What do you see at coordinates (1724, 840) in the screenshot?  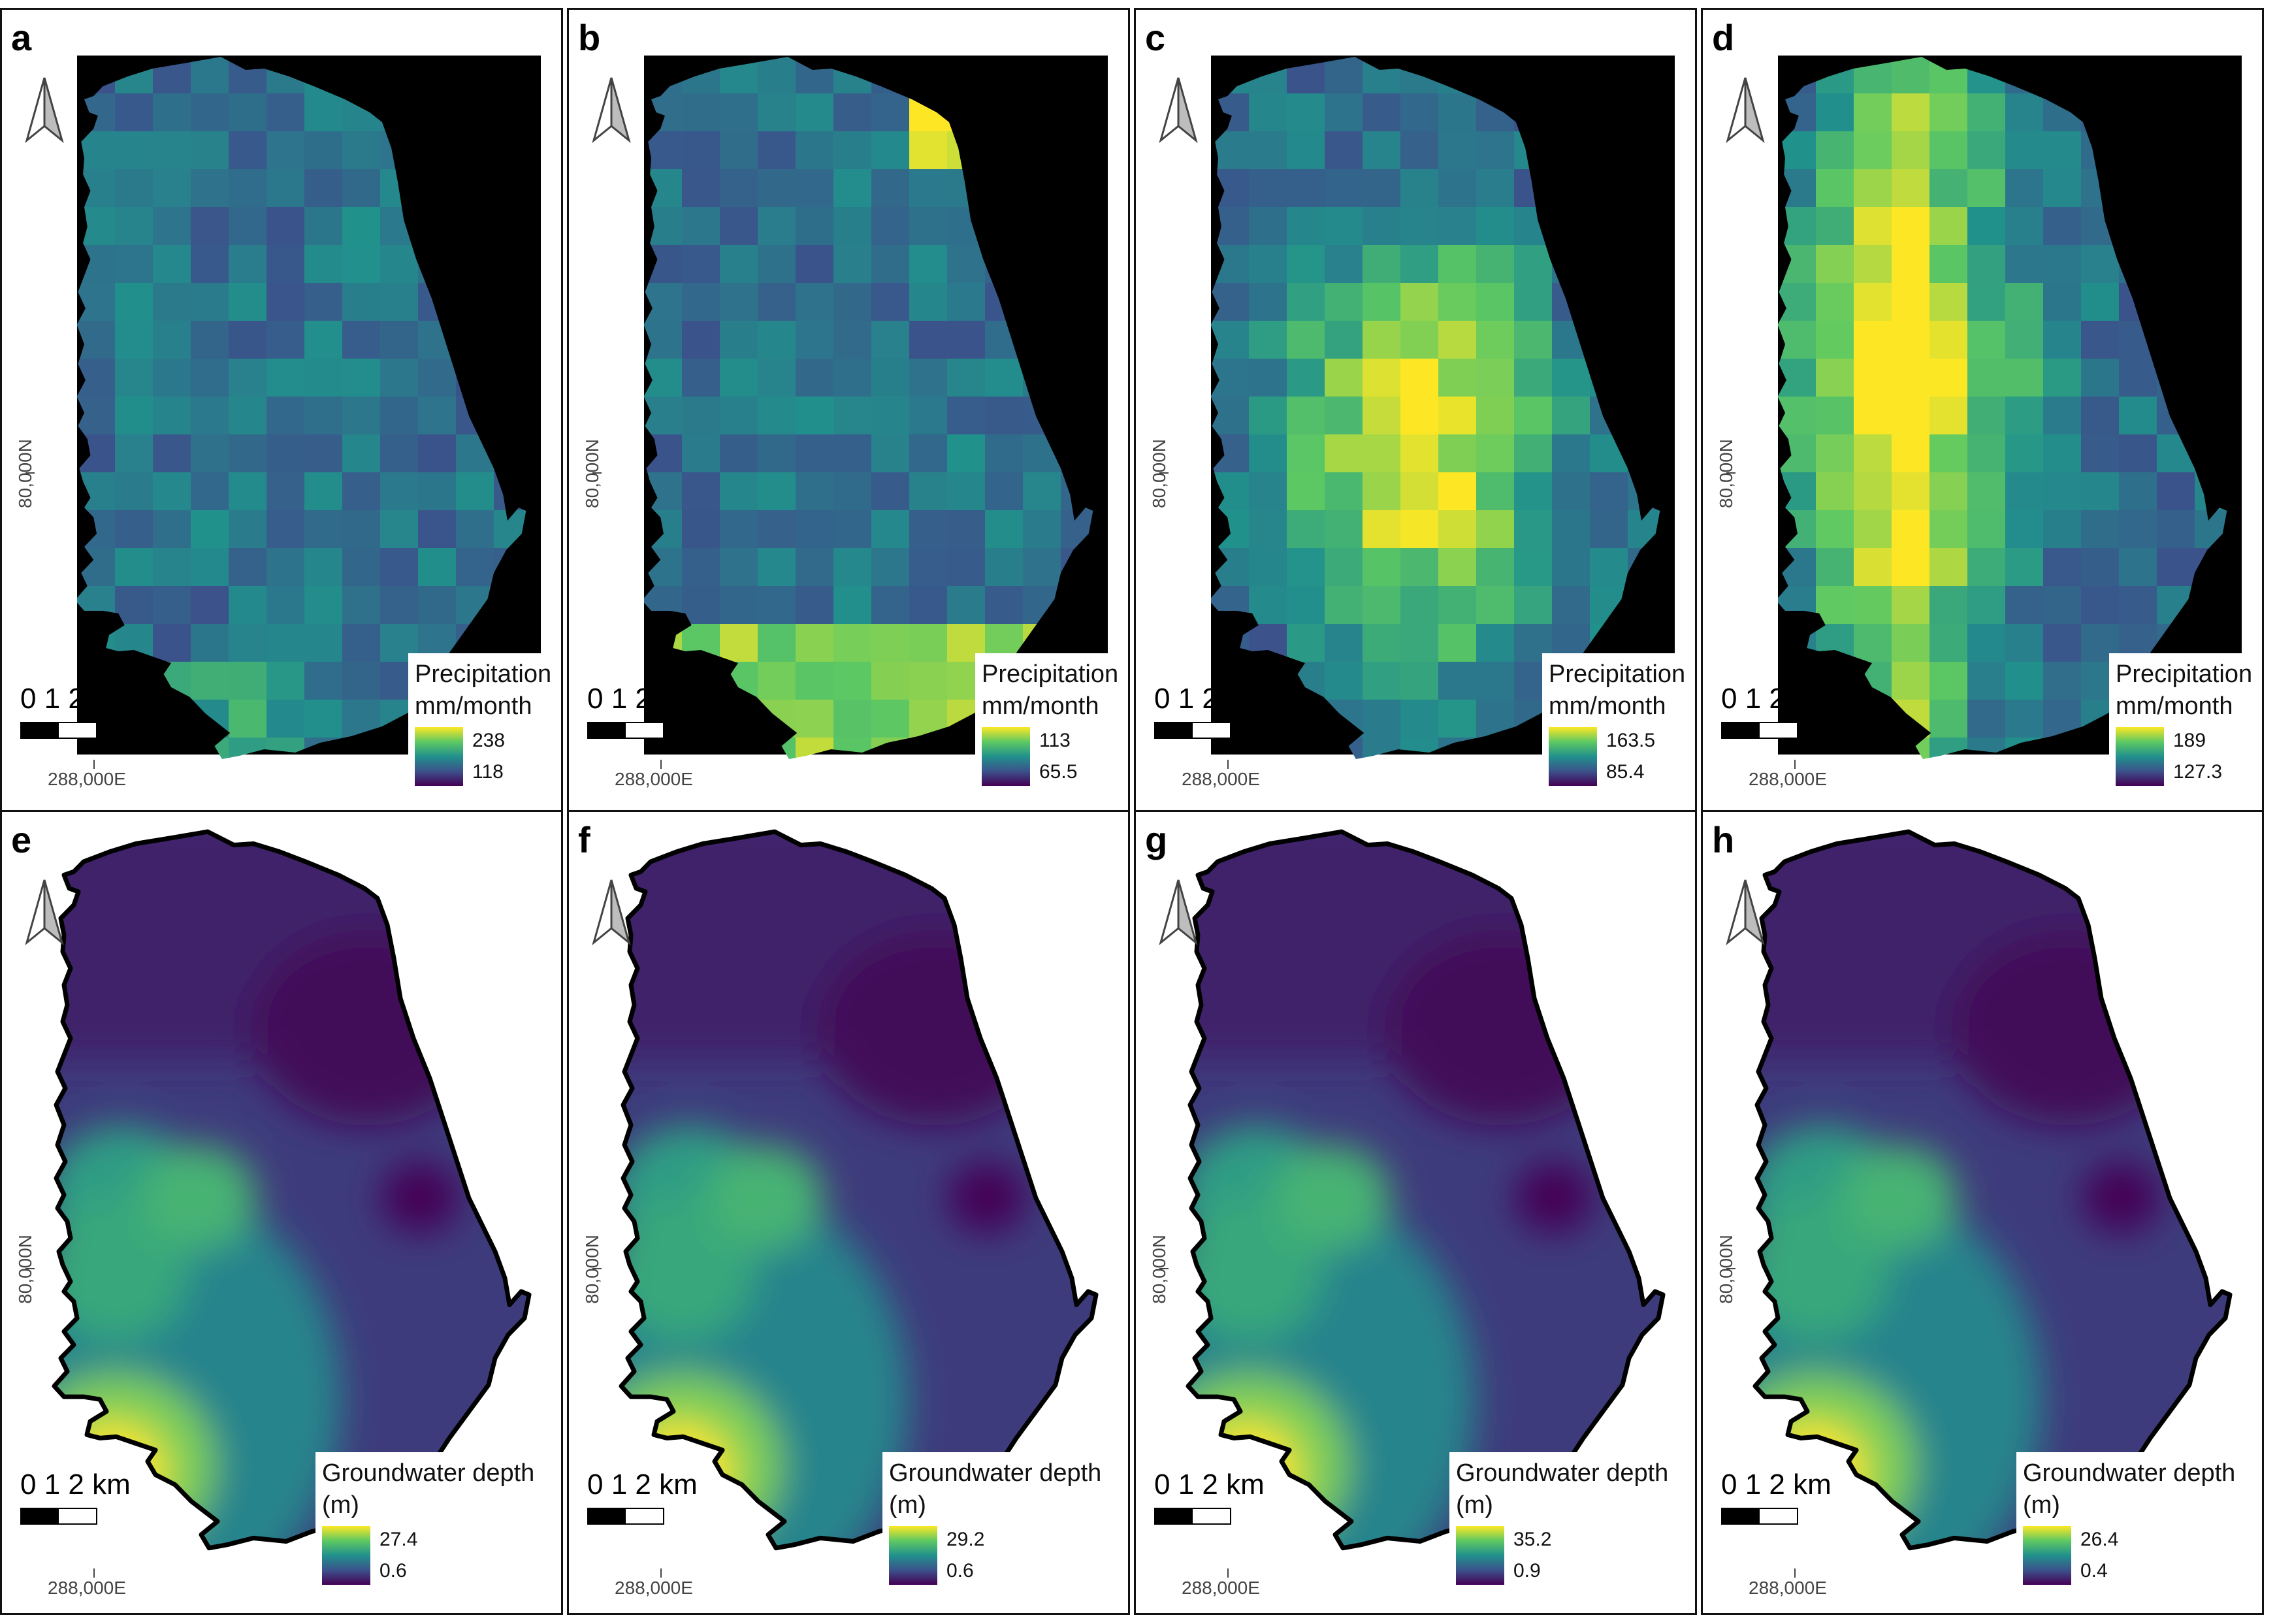 I see `panel-letter: h` at bounding box center [1724, 840].